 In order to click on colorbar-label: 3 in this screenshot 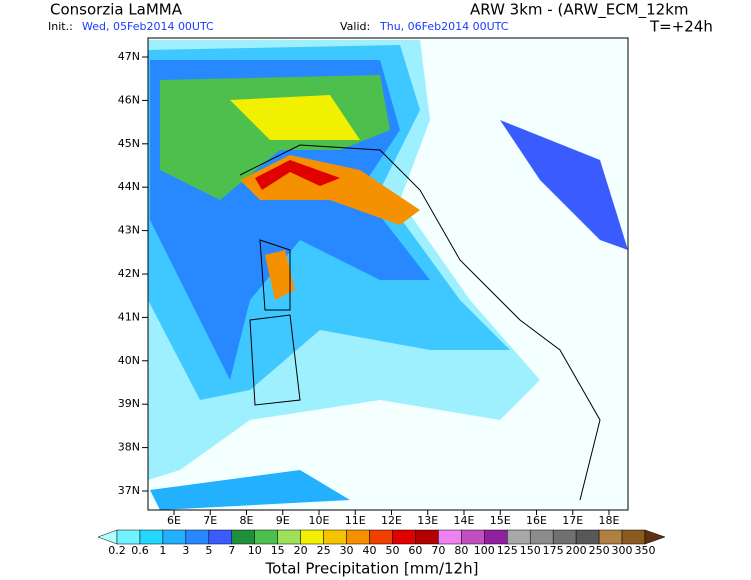, I will do `click(185, 550)`.